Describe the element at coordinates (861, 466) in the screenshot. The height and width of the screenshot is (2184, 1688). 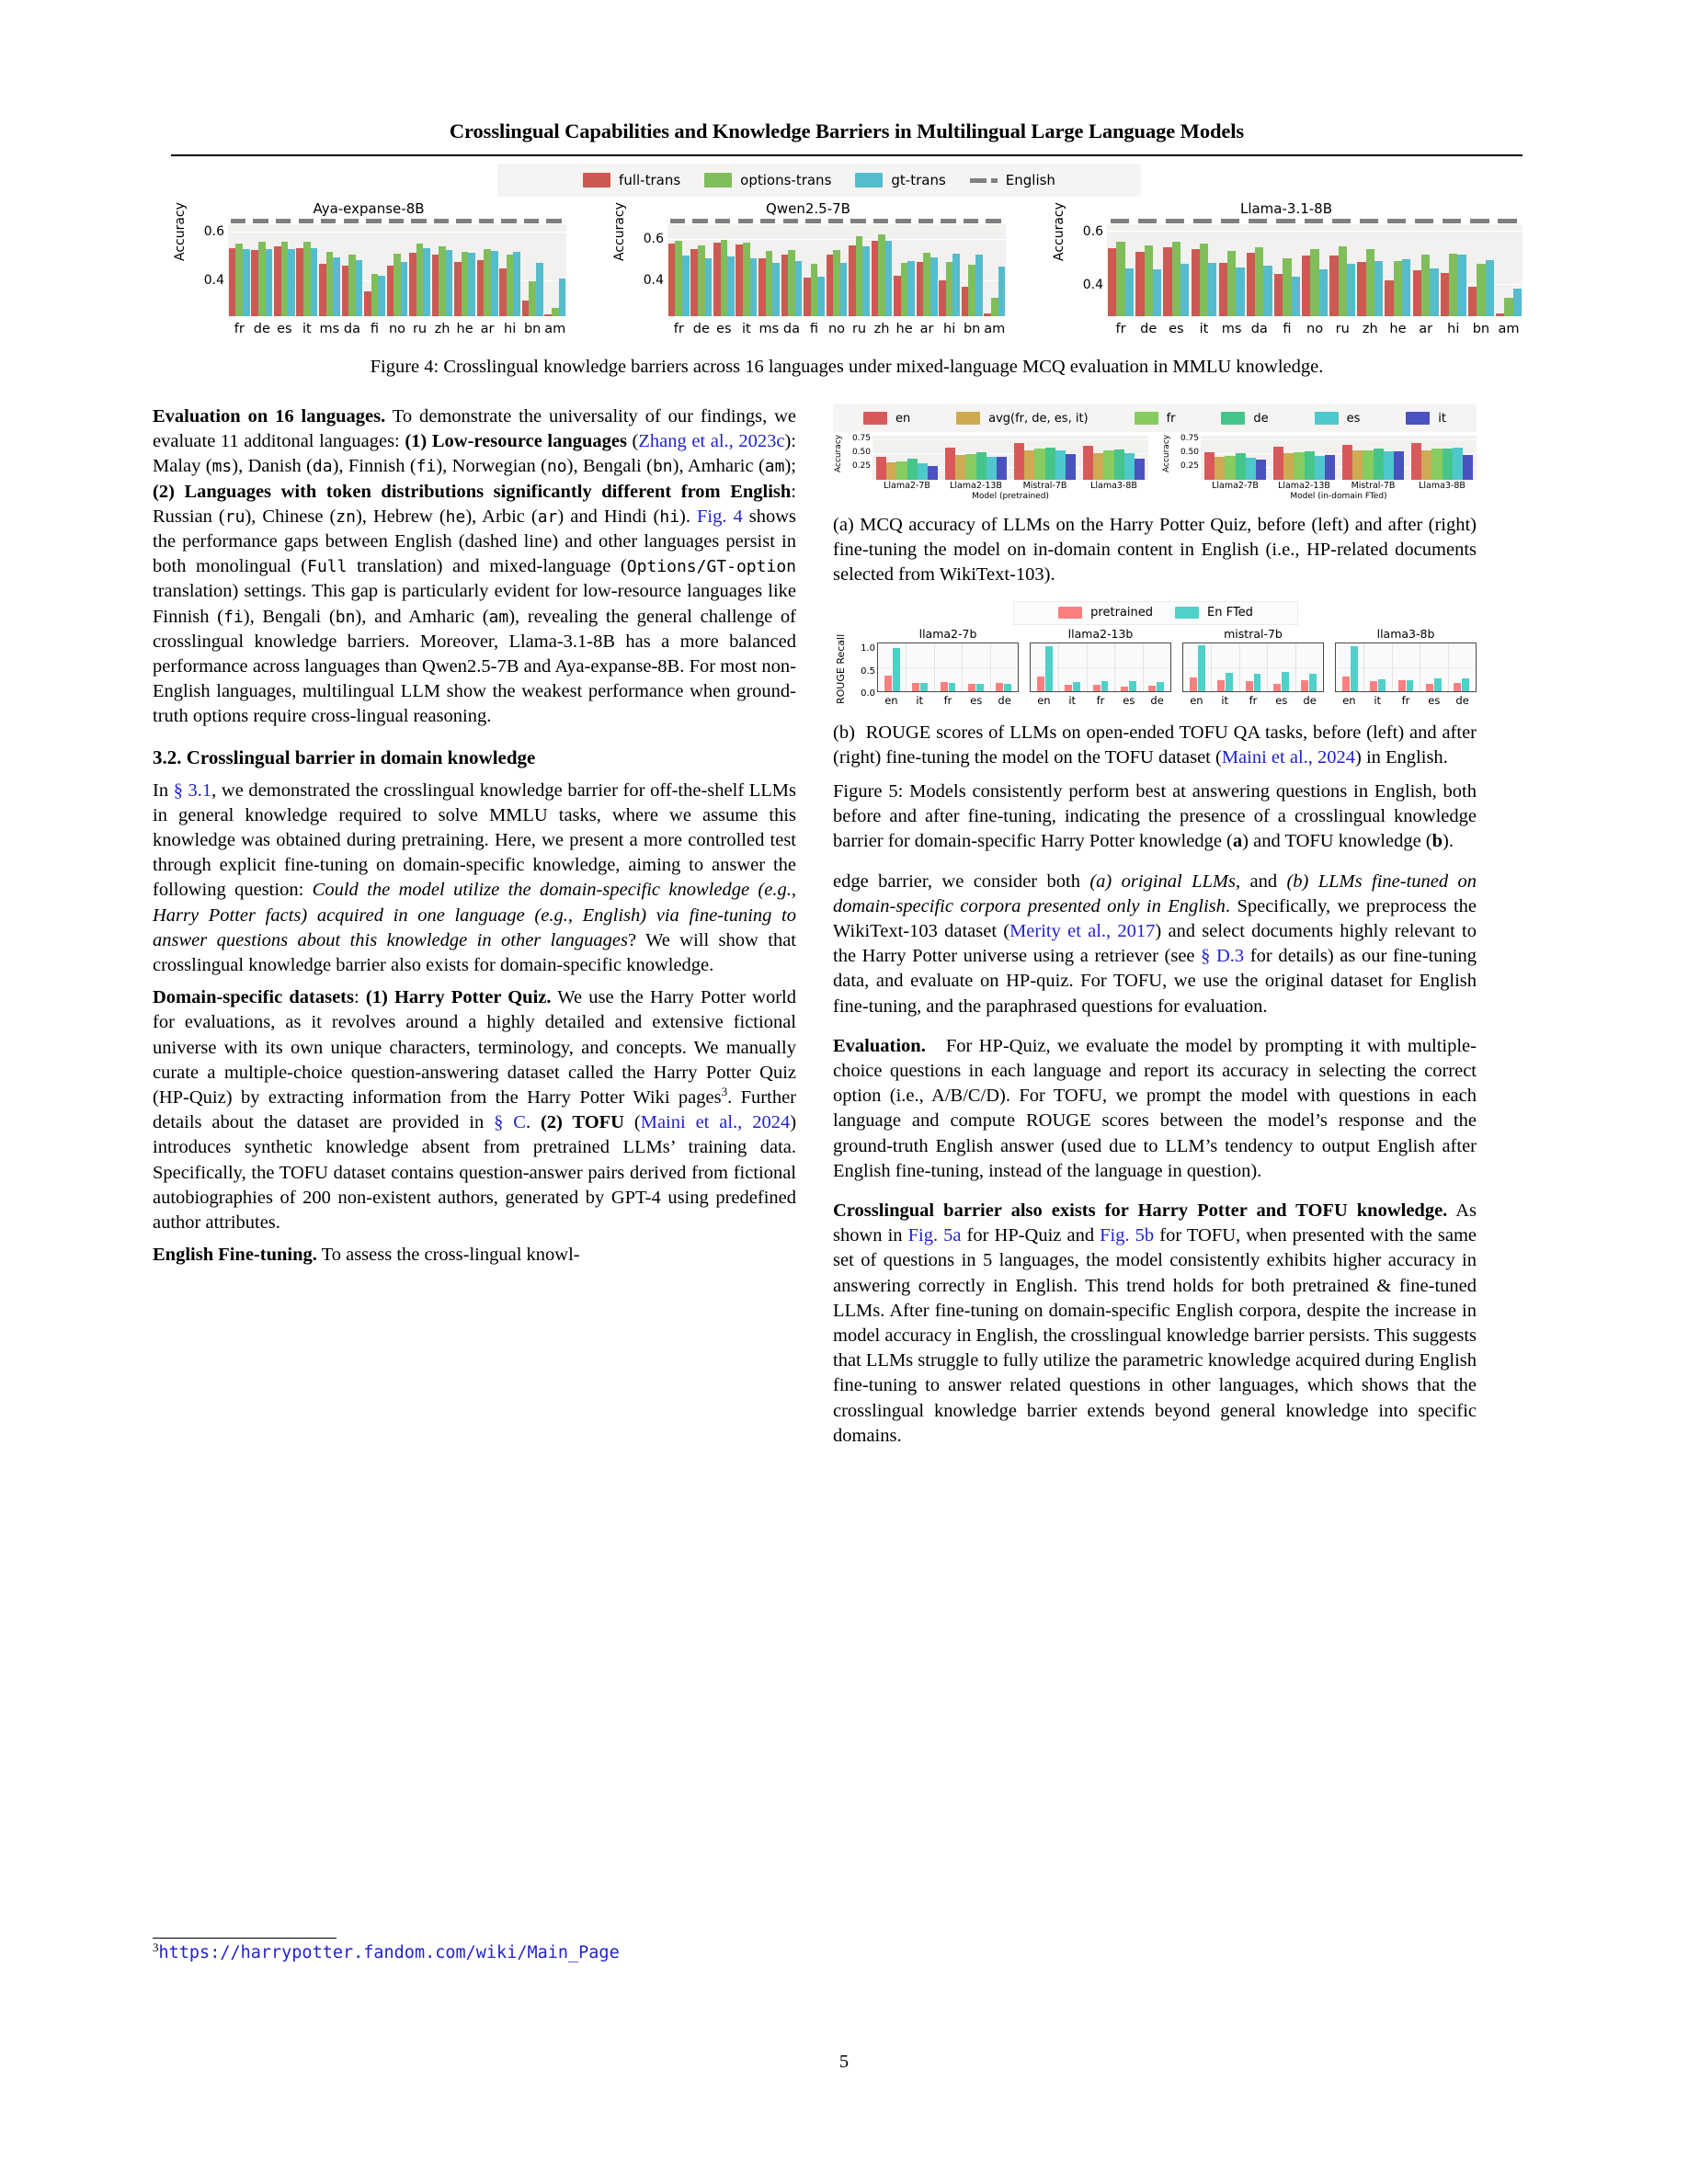
I see `y-tick: 0.25` at that location.